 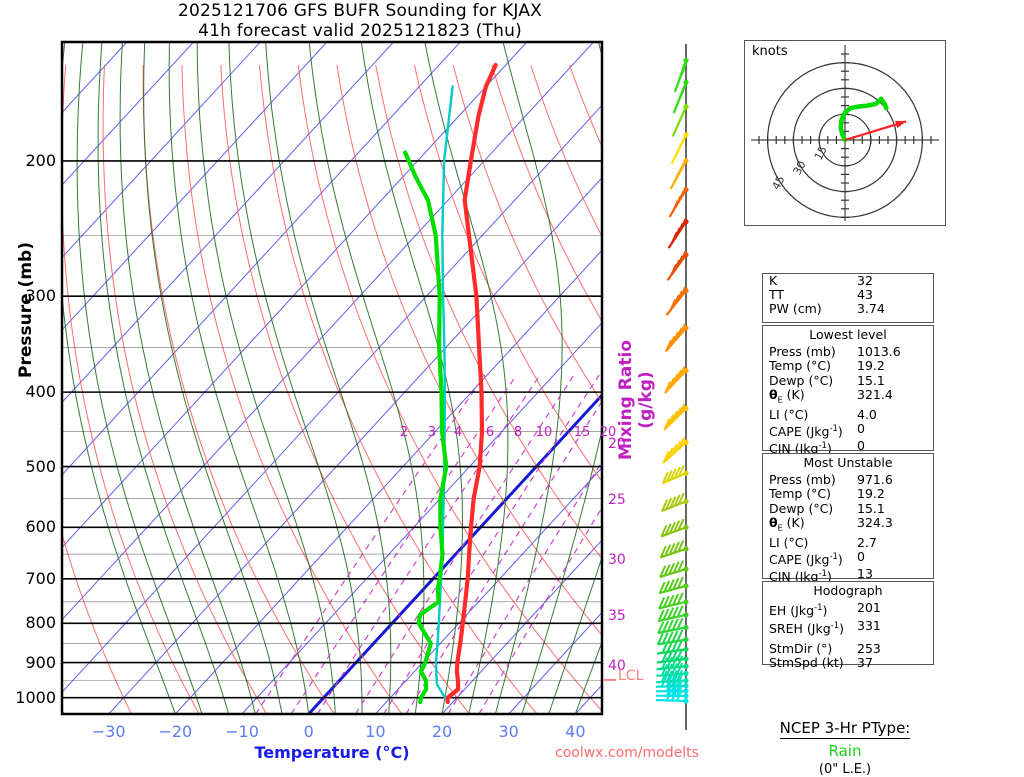 What do you see at coordinates (879, 352) in the screenshot?
I see `row-value: 1013.6` at bounding box center [879, 352].